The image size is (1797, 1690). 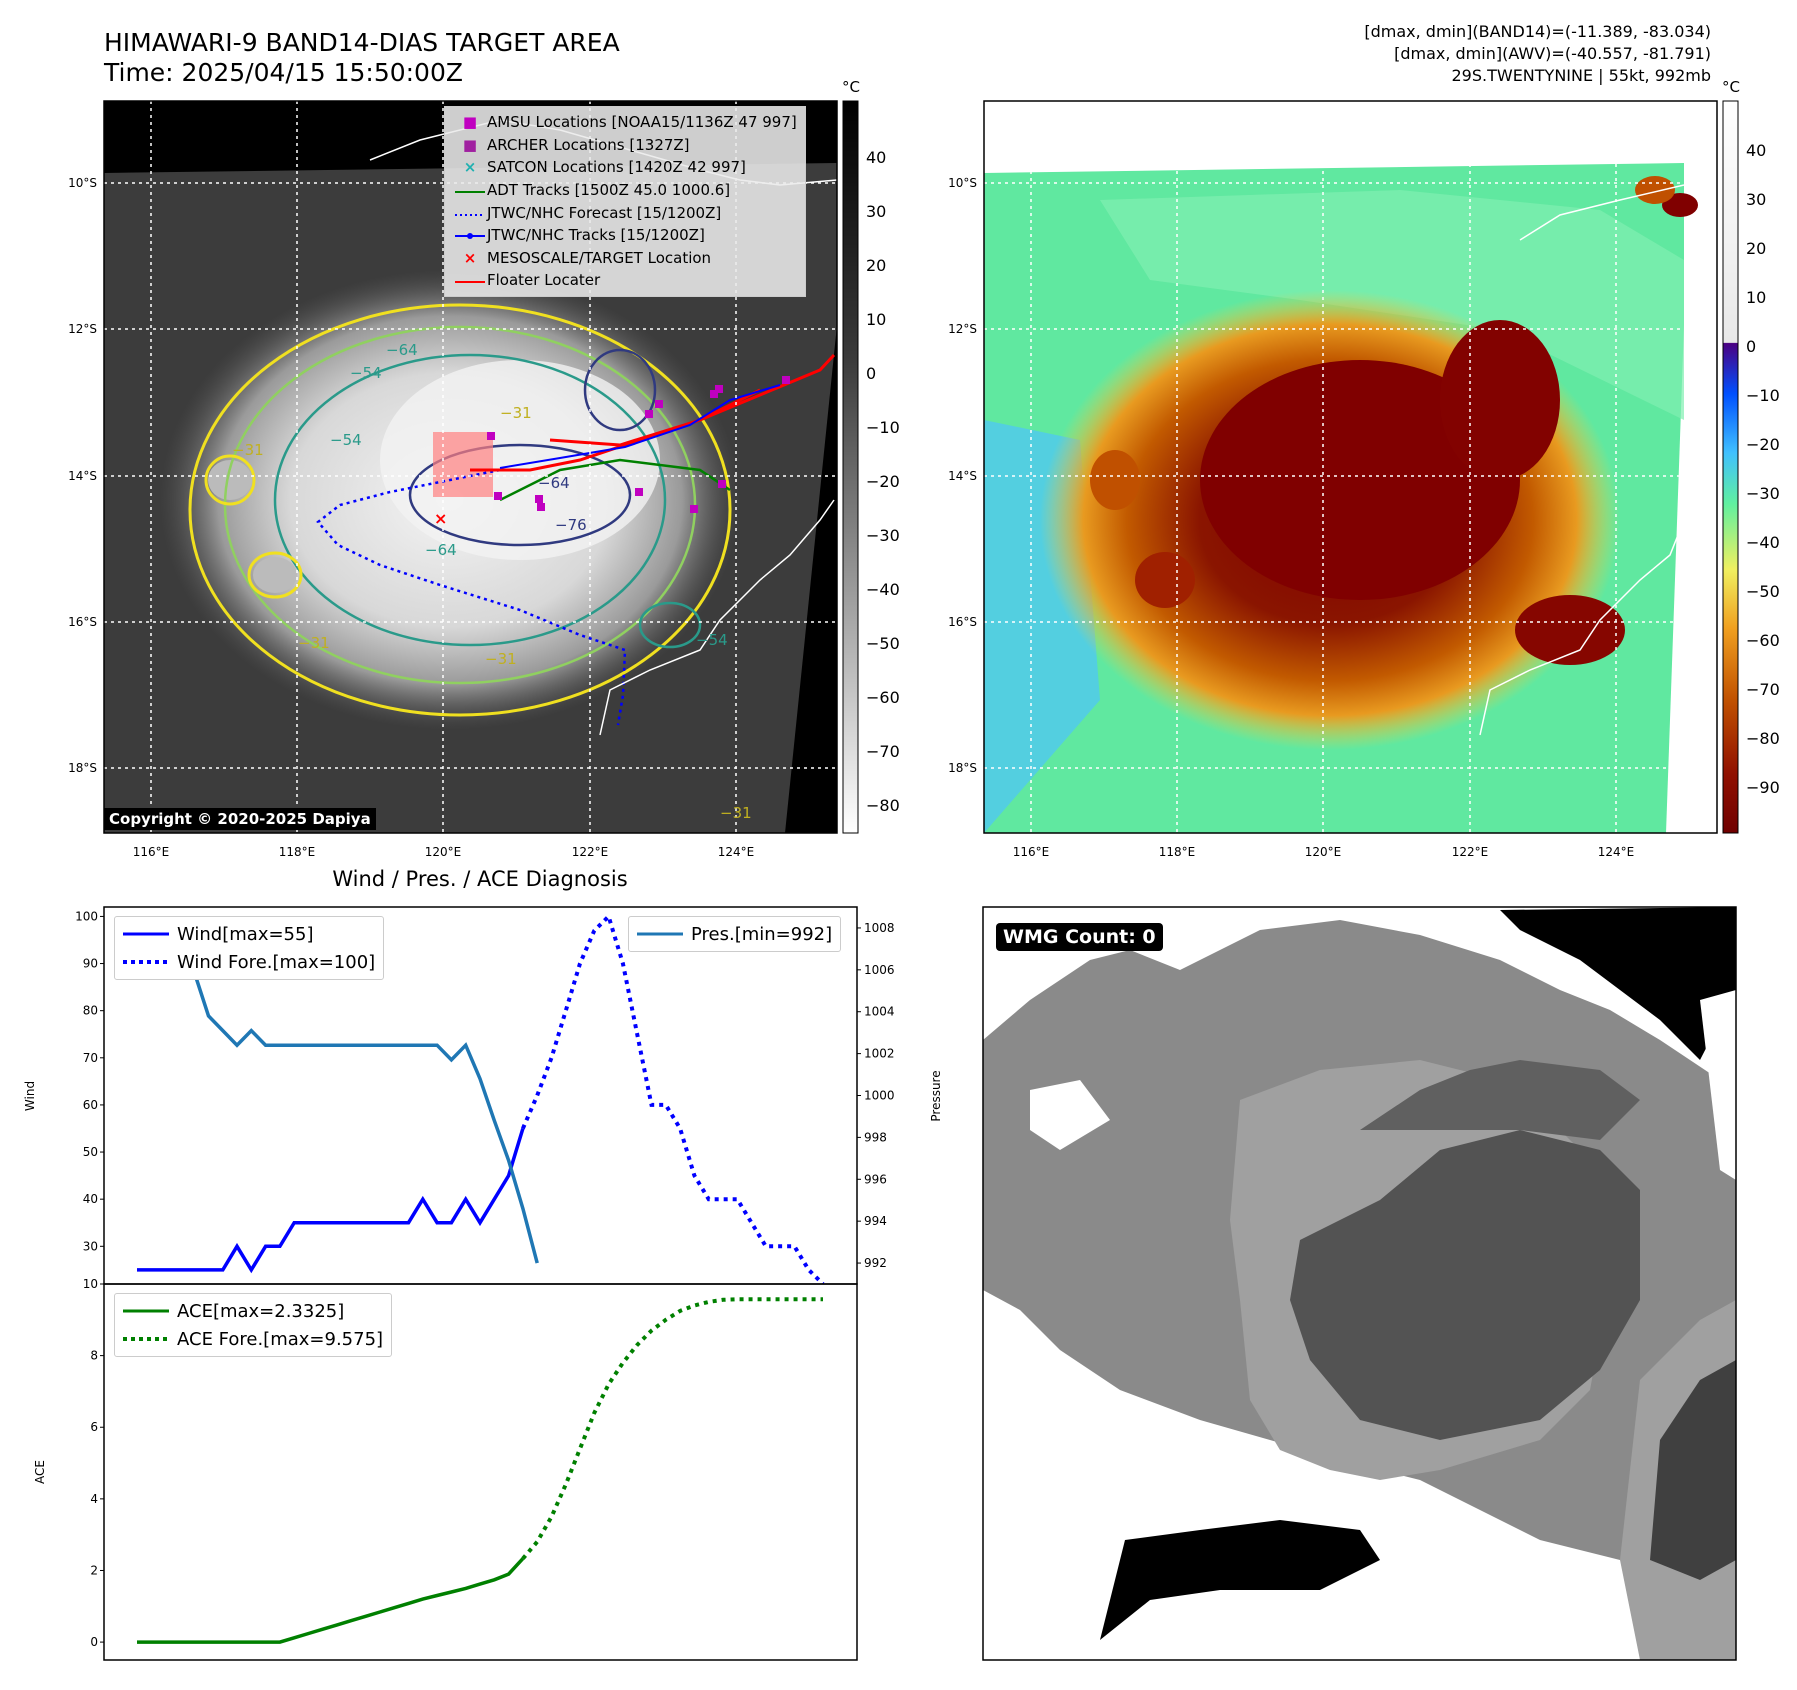 What do you see at coordinates (1581, 75) in the screenshot?
I see `storm-info: 29S.TWENTYNINE | 55kt, 992mb` at bounding box center [1581, 75].